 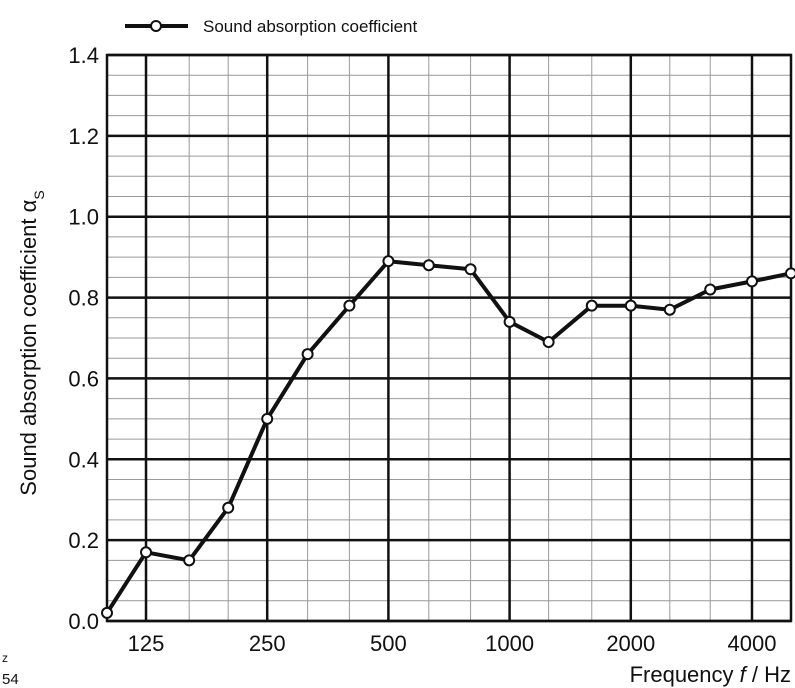 What do you see at coordinates (630, 643) in the screenshot?
I see `x-tick-label: 2000` at bounding box center [630, 643].